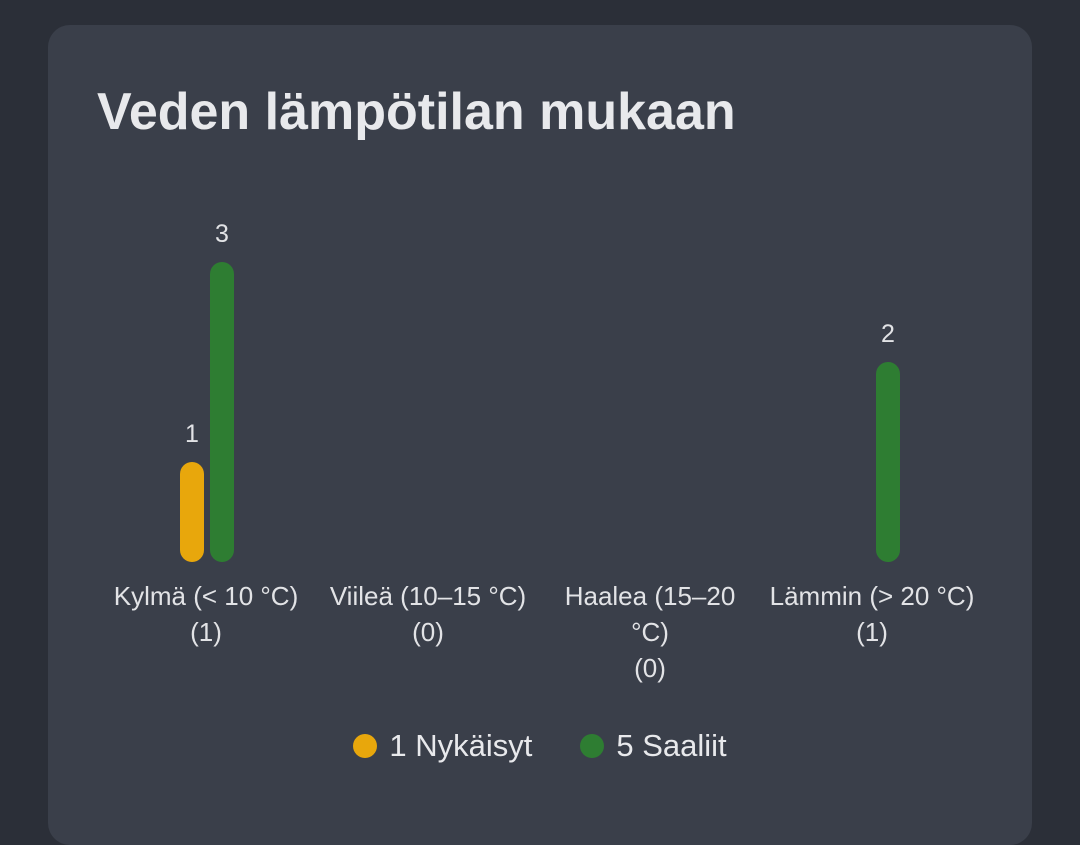 Image resolution: width=1080 pixels, height=845 pixels. What do you see at coordinates (222, 234) in the screenshot?
I see `data-label: 3` at bounding box center [222, 234].